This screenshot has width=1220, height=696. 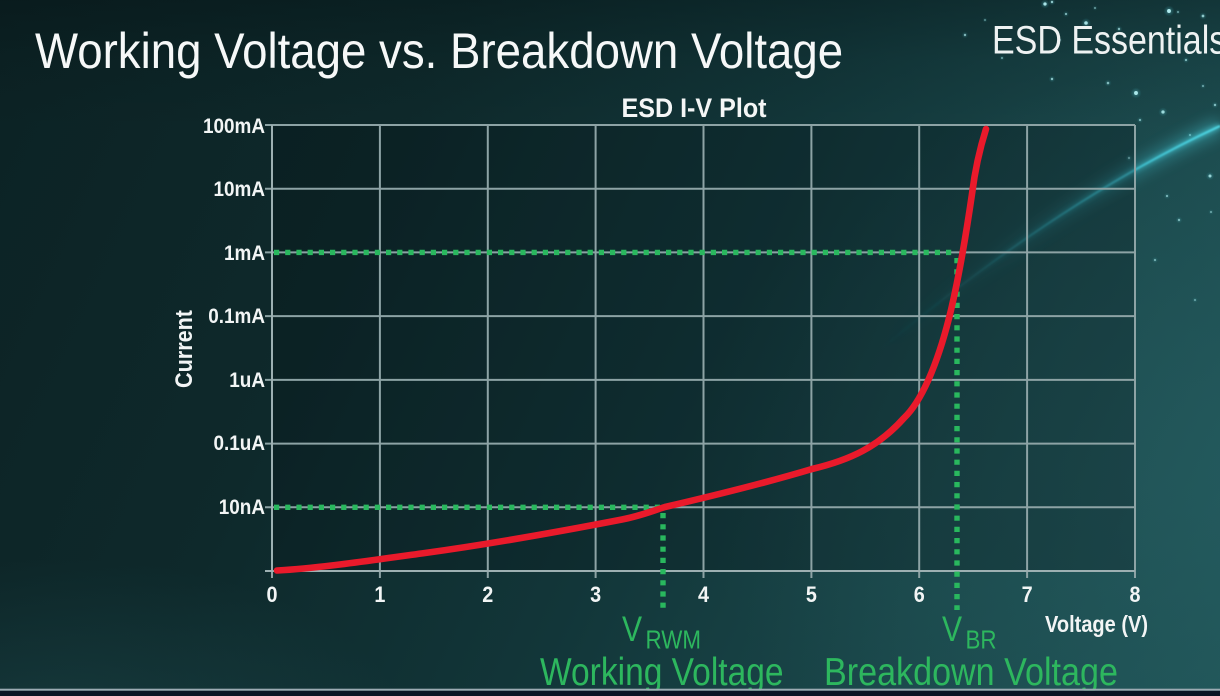 What do you see at coordinates (239, 443) in the screenshot?
I see `svg-text: 0.1uA` at bounding box center [239, 443].